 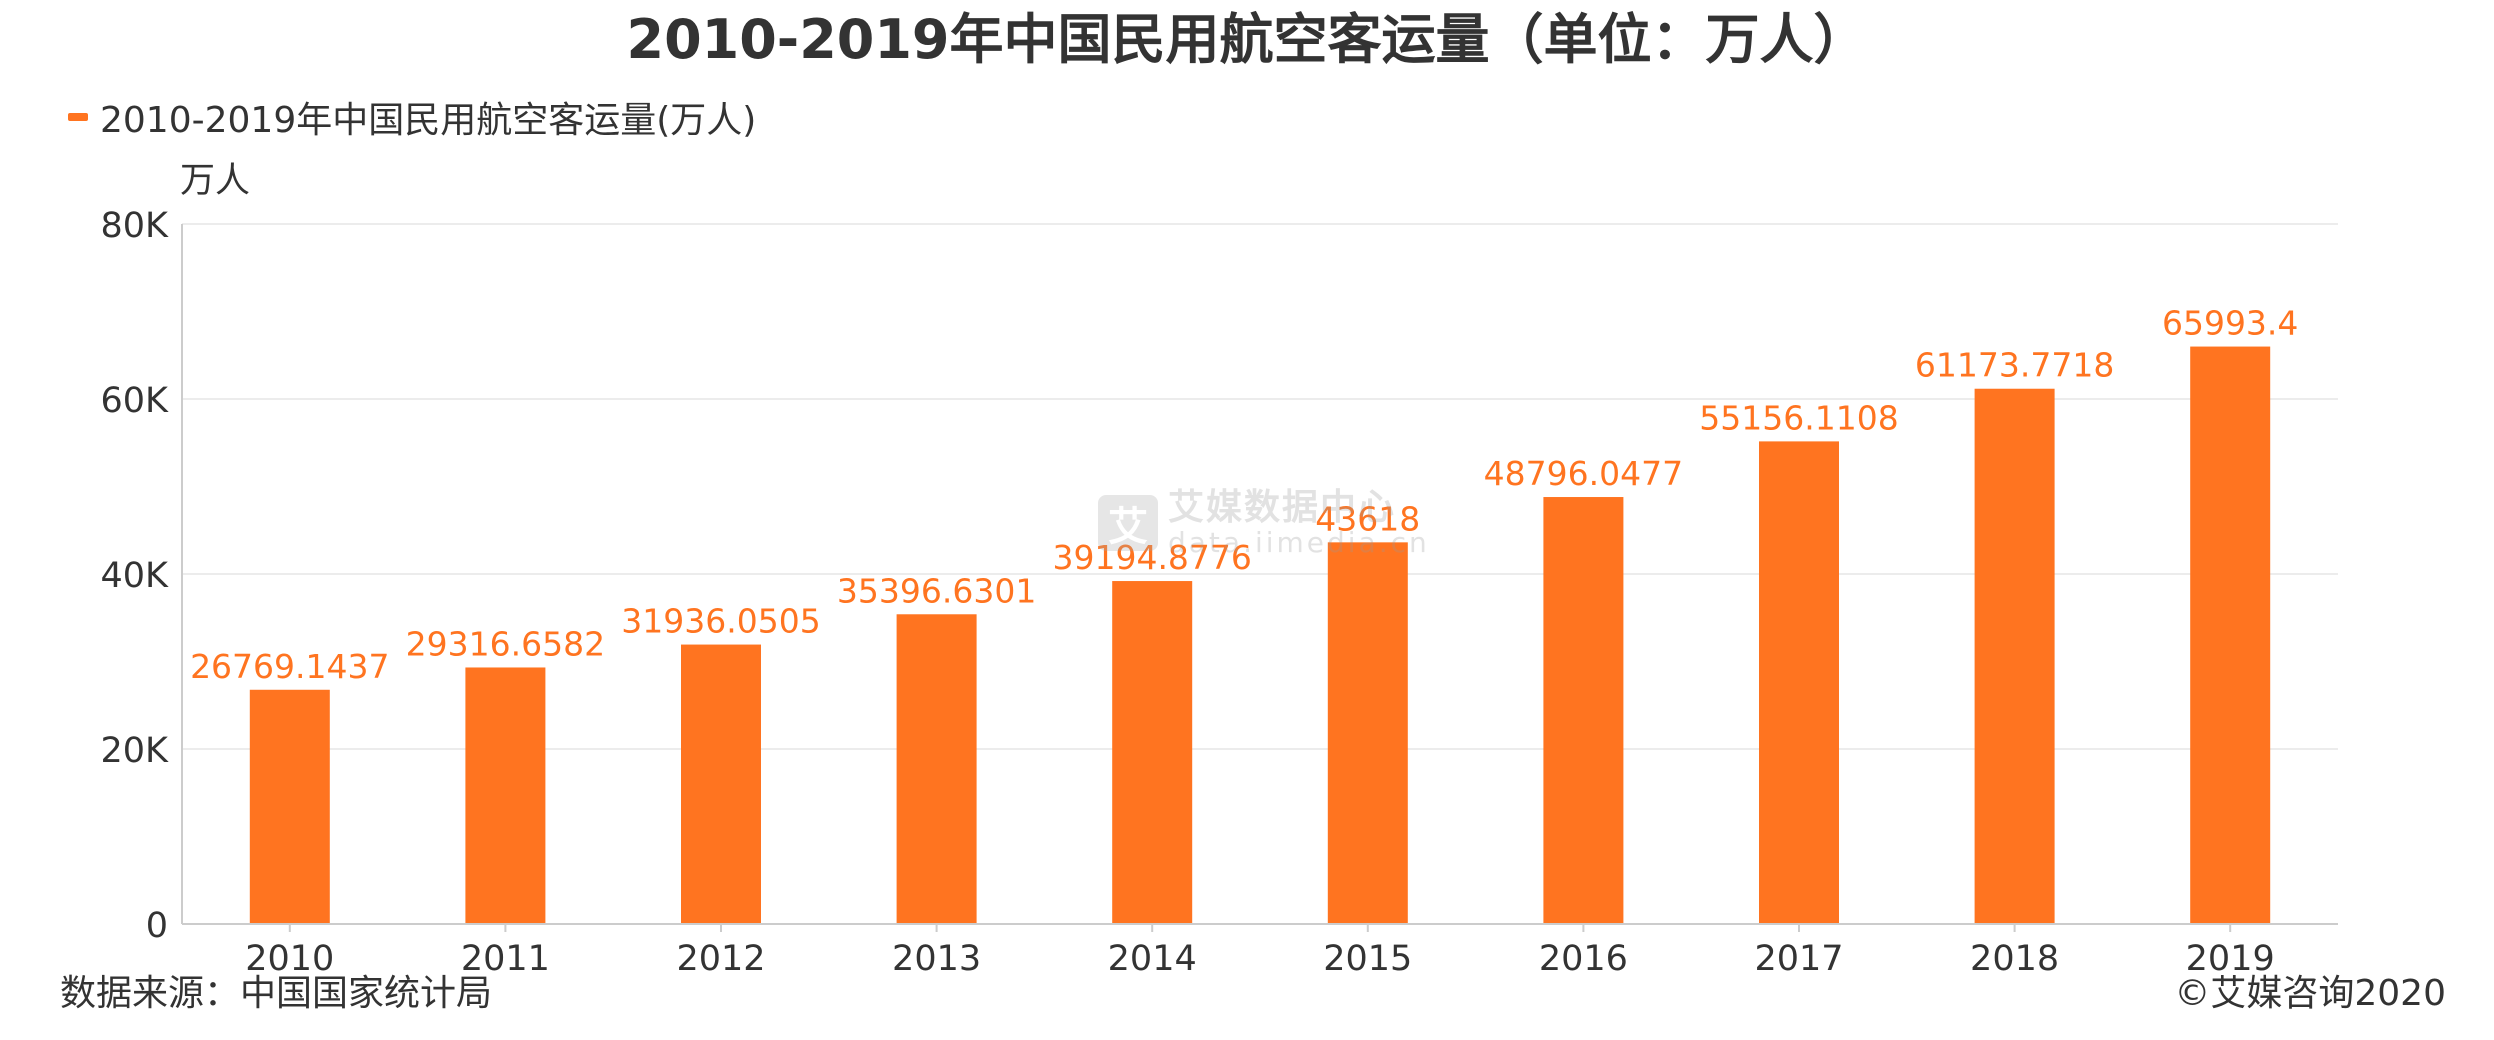 What do you see at coordinates (505, 795) in the screenshot?
I see `bar-2011` at bounding box center [505, 795].